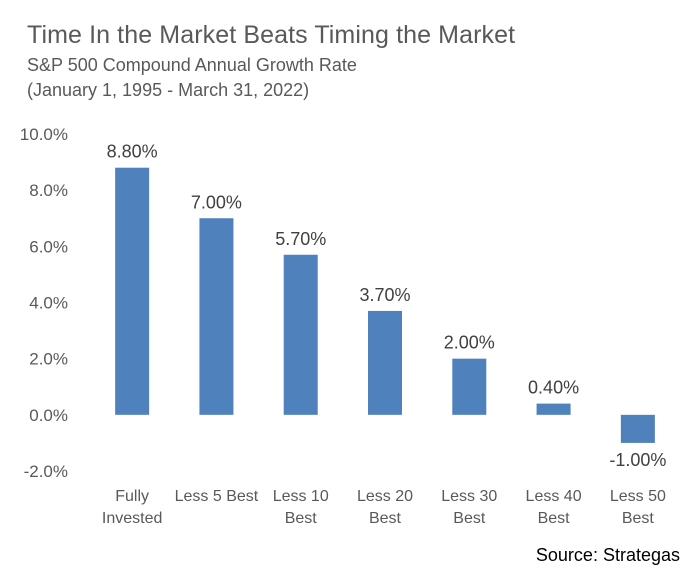 This screenshot has width=700, height=582. What do you see at coordinates (48, 359) in the screenshot?
I see `y-tick-label: 2.0%` at bounding box center [48, 359].